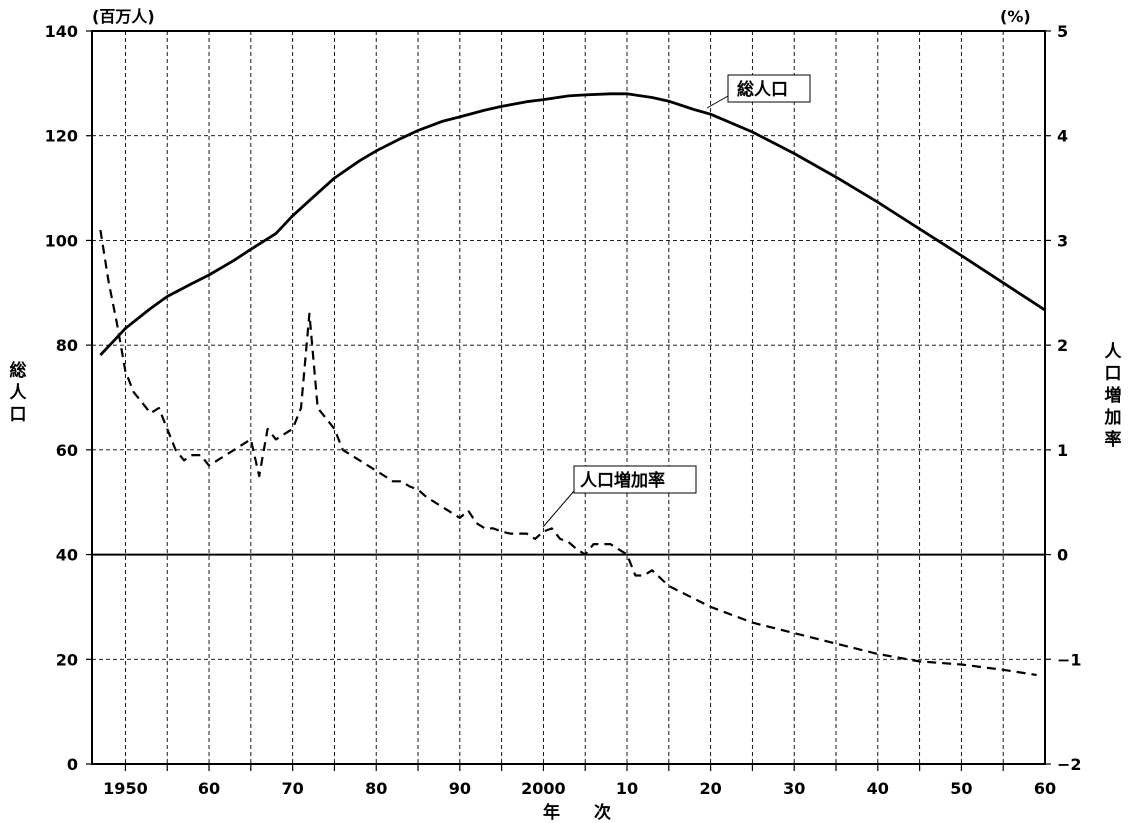 The height and width of the screenshot is (823, 1134). What do you see at coordinates (1015, 16) in the screenshot?
I see `right-axis-unit: (%)` at bounding box center [1015, 16].